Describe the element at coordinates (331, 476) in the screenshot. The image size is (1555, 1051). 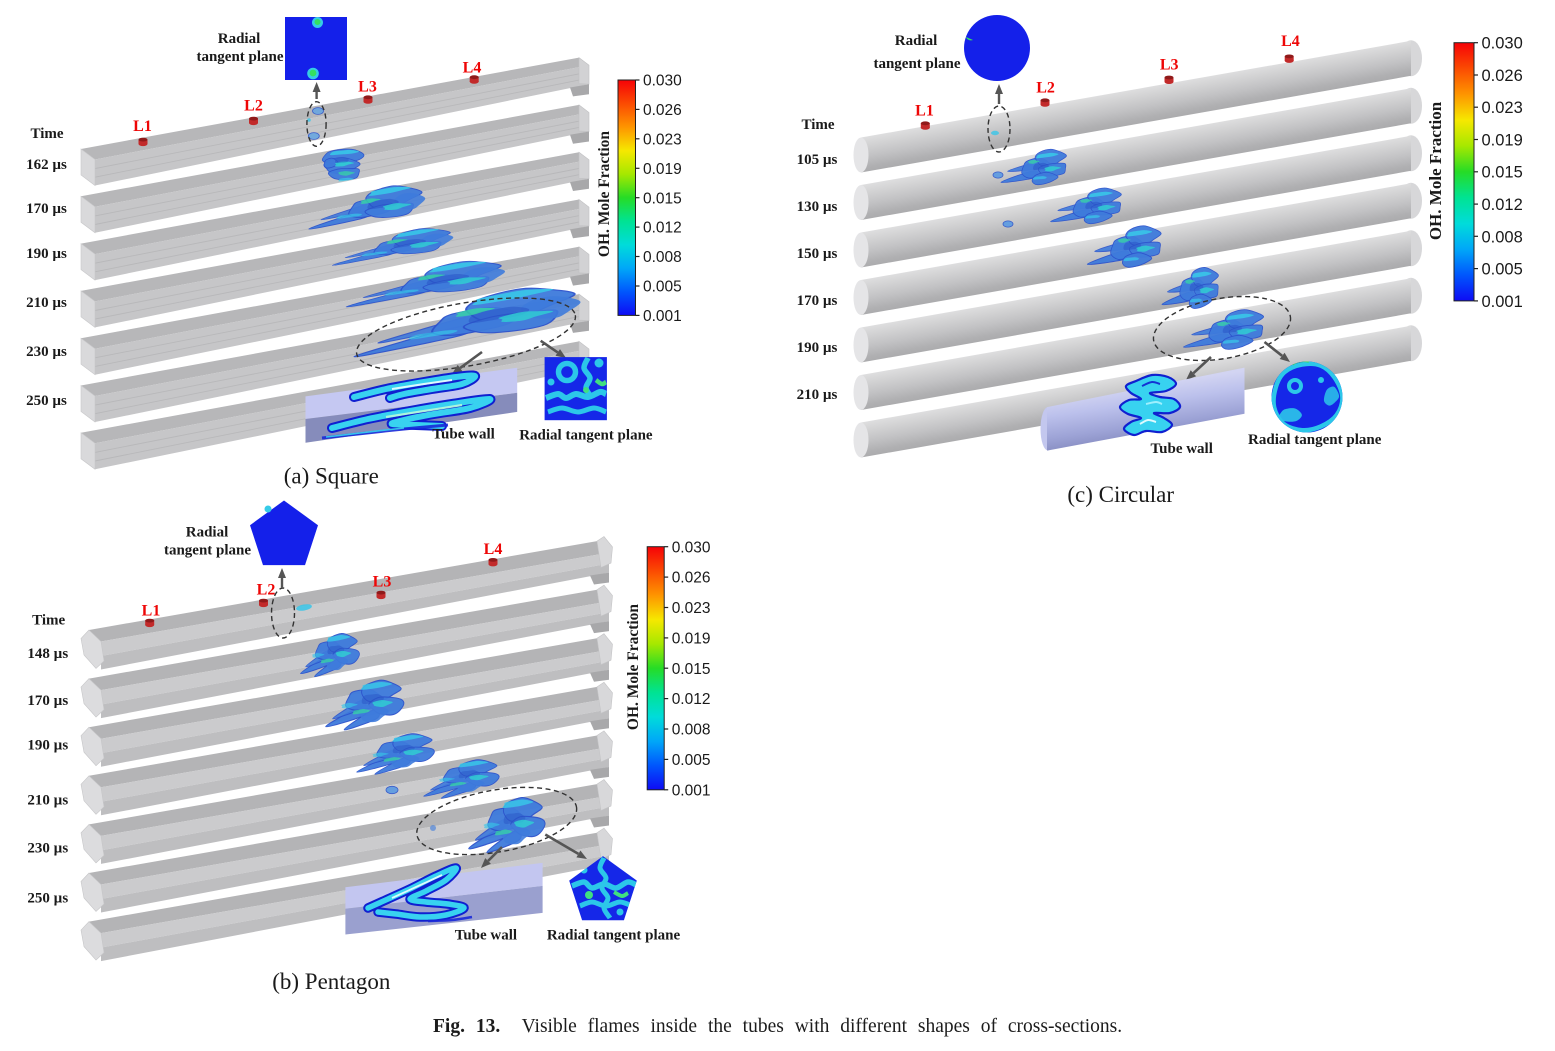
I see `svg-text: (a) Square` at that location.